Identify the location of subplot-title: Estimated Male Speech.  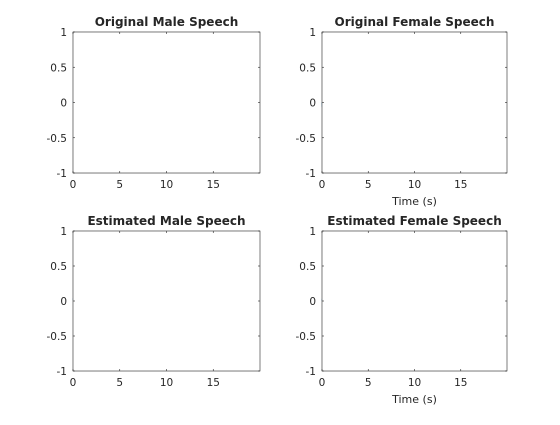
(166, 221).